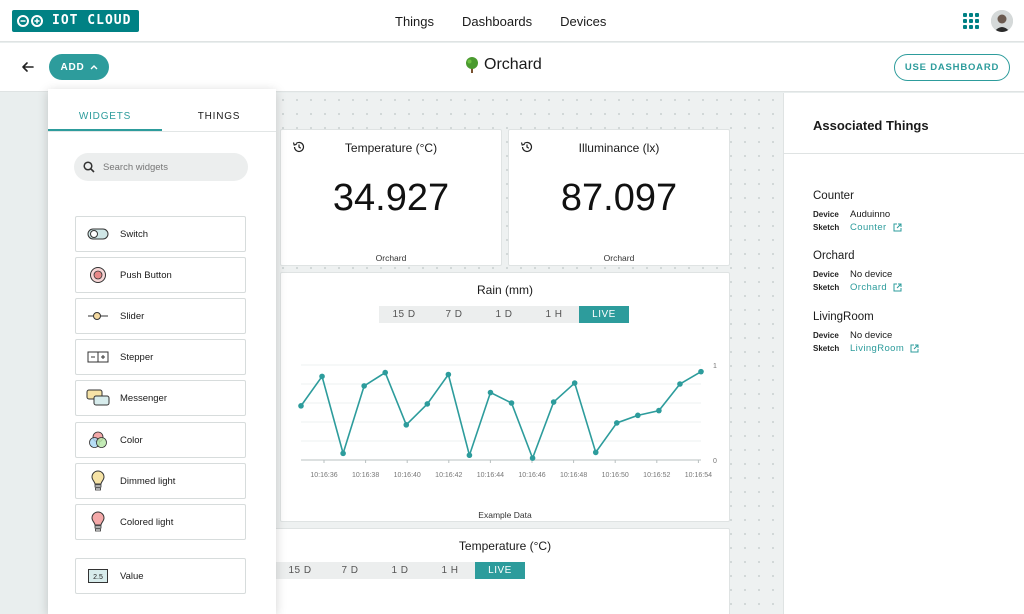 This screenshot has width=1024, height=614. I want to click on back-arrow-icon, so click(28, 67).